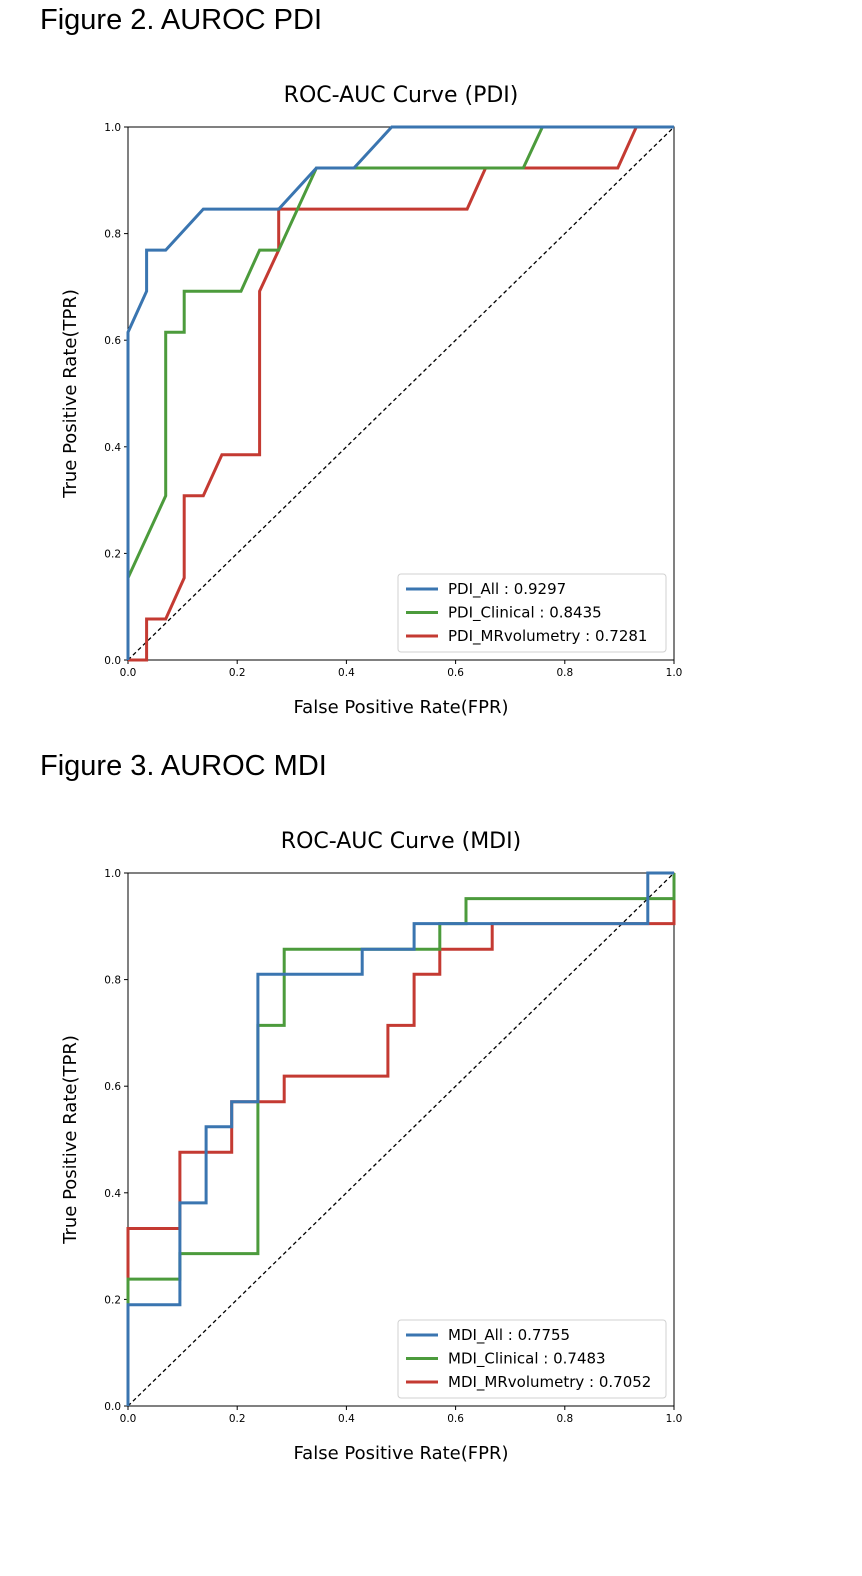 This screenshot has height=1576, width=862. What do you see at coordinates (401, 95) in the screenshot?
I see `chart-title: ROC-AUC Curve (PDI)` at bounding box center [401, 95].